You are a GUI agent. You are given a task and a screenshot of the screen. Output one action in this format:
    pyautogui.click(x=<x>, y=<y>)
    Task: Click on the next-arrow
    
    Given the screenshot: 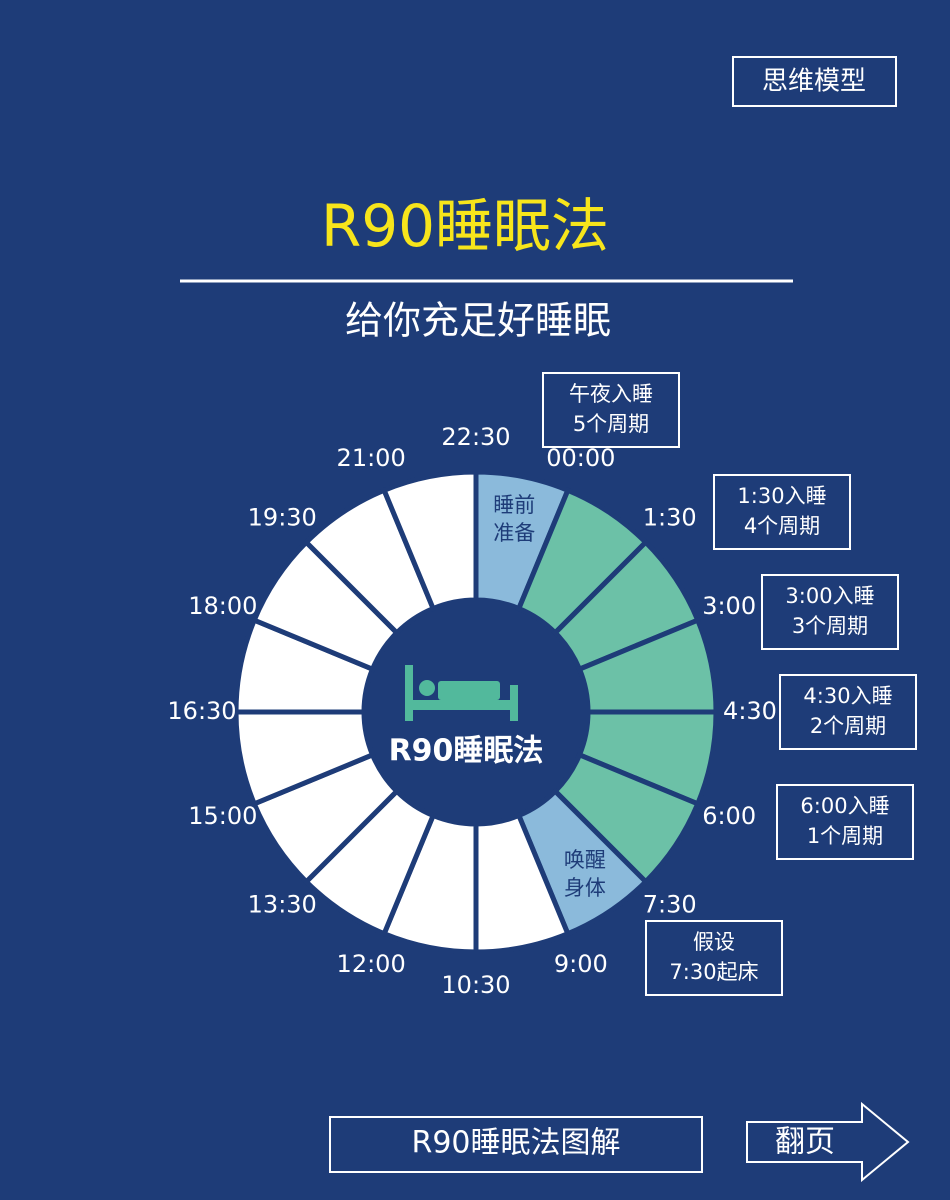 What is the action you would take?
    pyautogui.click(x=828, y=1142)
    